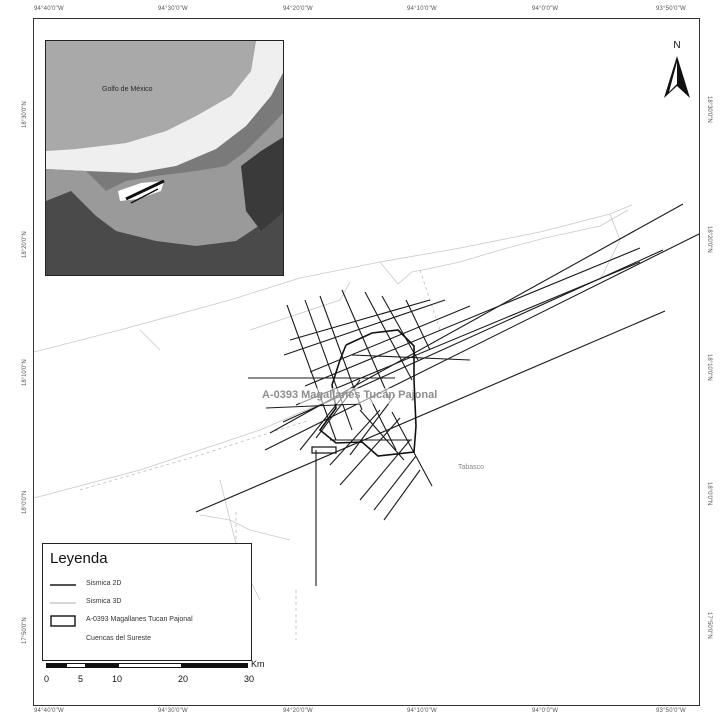 The width and height of the screenshot is (725, 718). I want to click on north-arrow: N, so click(677, 71).